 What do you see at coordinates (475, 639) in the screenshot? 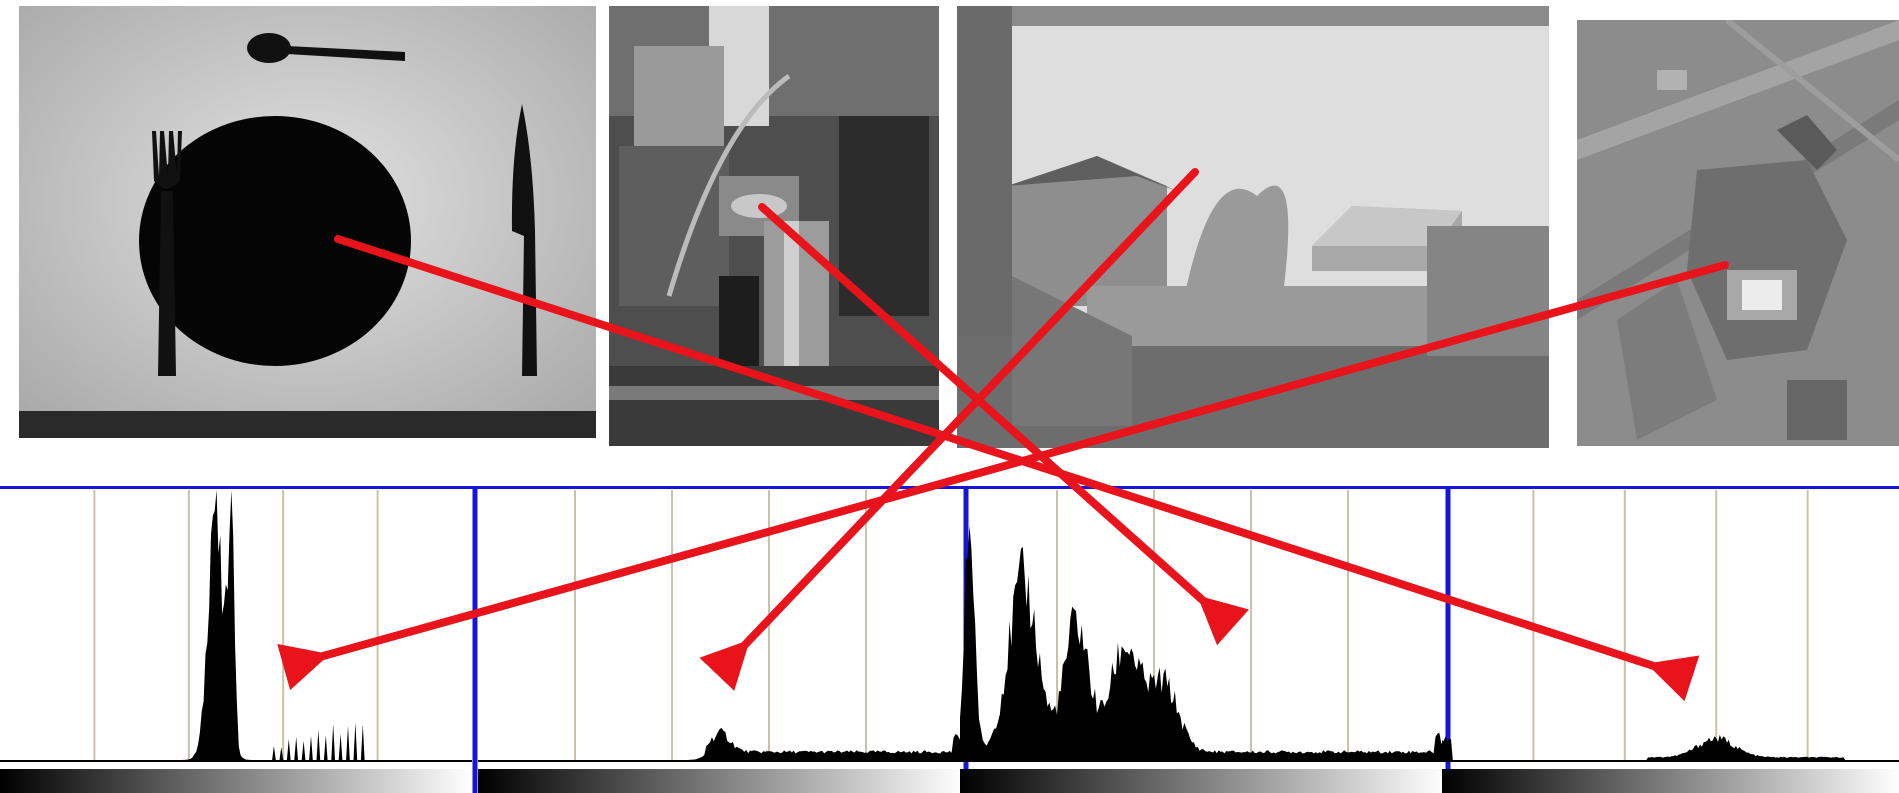
I see `histogram-panel-separator` at bounding box center [475, 639].